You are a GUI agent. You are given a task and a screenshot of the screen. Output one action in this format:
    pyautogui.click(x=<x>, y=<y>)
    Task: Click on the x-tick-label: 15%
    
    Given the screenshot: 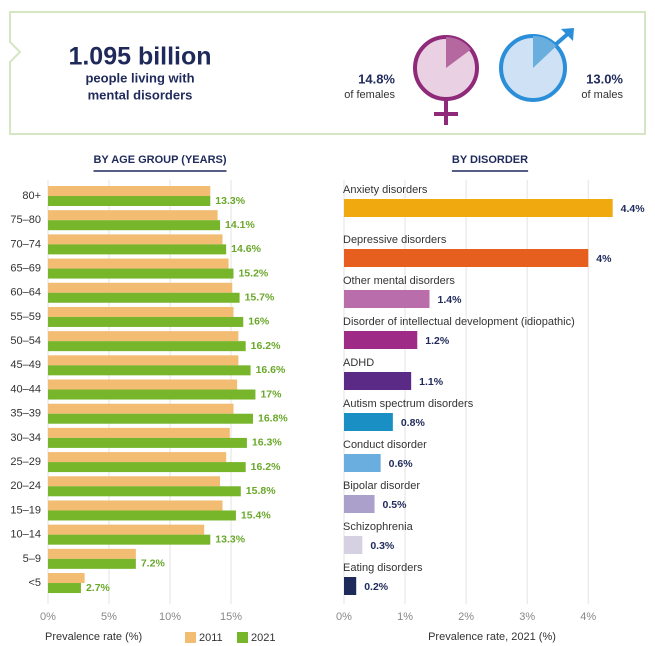 What is the action you would take?
    pyautogui.click(x=231, y=617)
    